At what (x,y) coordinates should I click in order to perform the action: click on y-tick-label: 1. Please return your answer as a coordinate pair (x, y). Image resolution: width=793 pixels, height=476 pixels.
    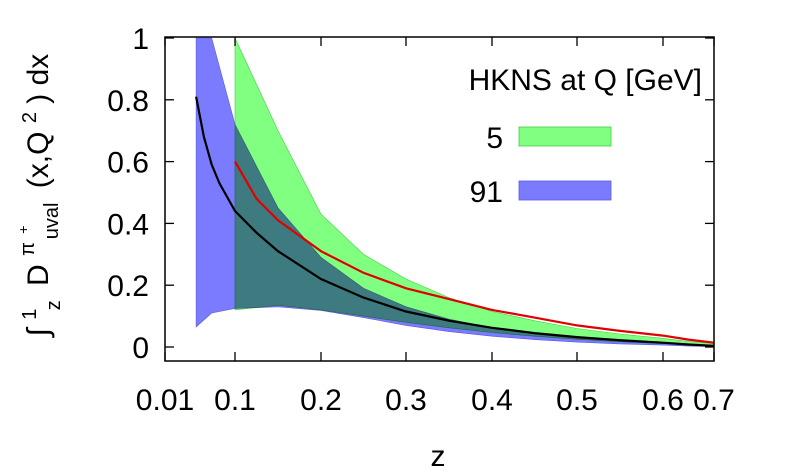
    Looking at the image, I should click on (140, 39).